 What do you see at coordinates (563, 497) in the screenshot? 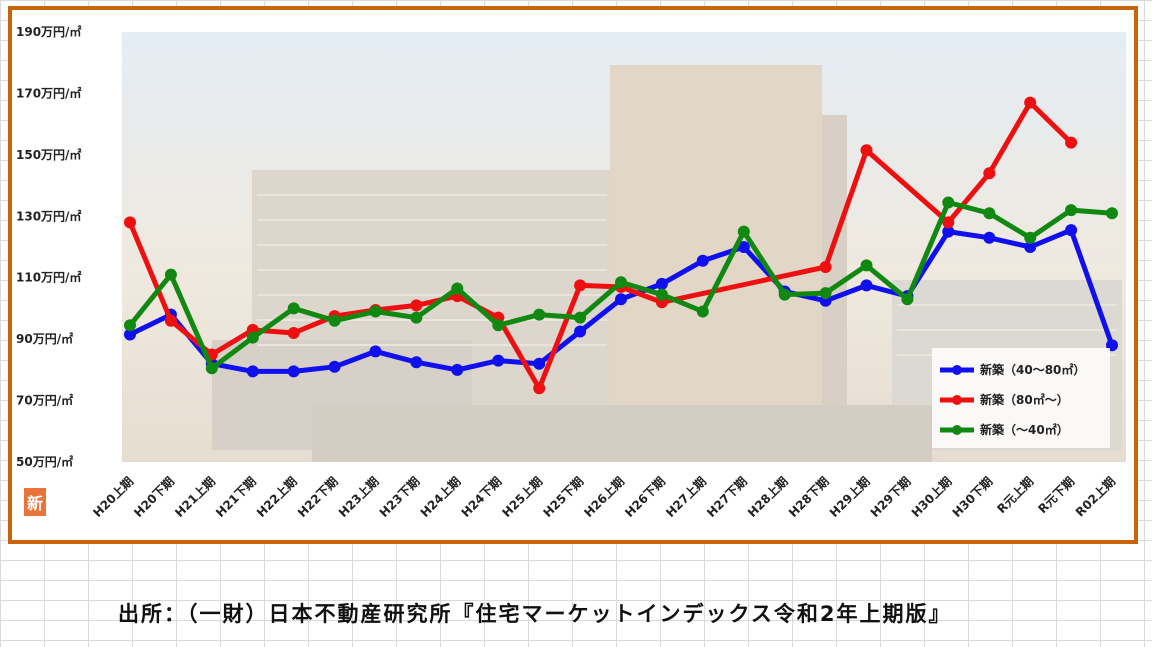
I see `x-tick-label: H25下期` at bounding box center [563, 497].